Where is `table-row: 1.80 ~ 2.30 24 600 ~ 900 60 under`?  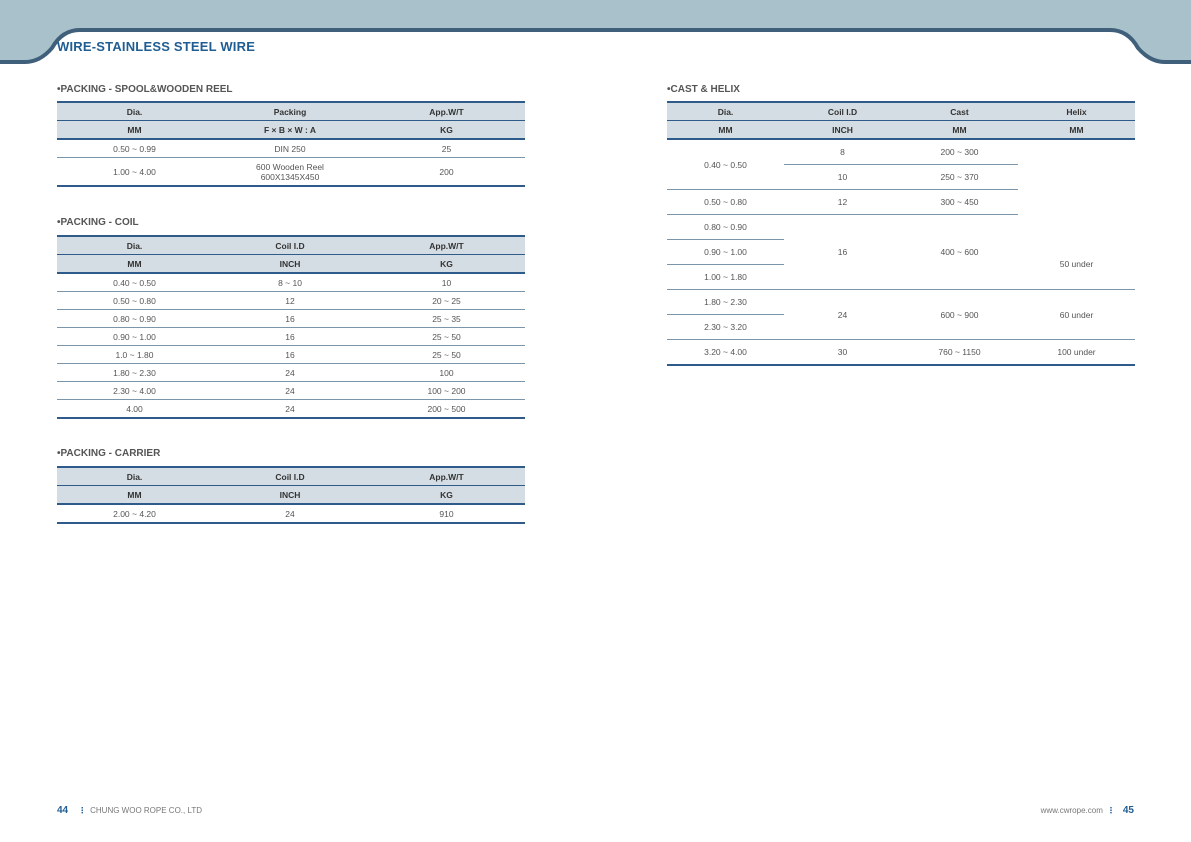 table-row: 1.80 ~ 2.30 24 600 ~ 900 60 under is located at coordinates (901, 314).